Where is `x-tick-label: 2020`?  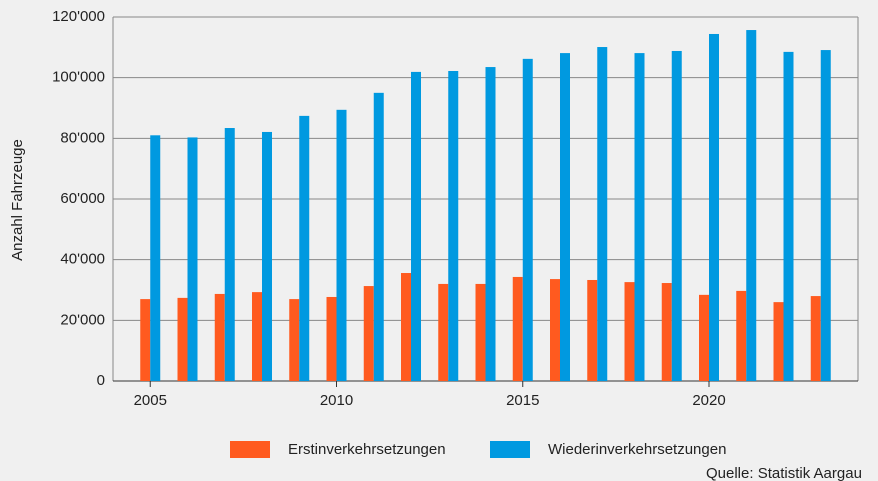
x-tick-label: 2020 is located at coordinates (708, 400).